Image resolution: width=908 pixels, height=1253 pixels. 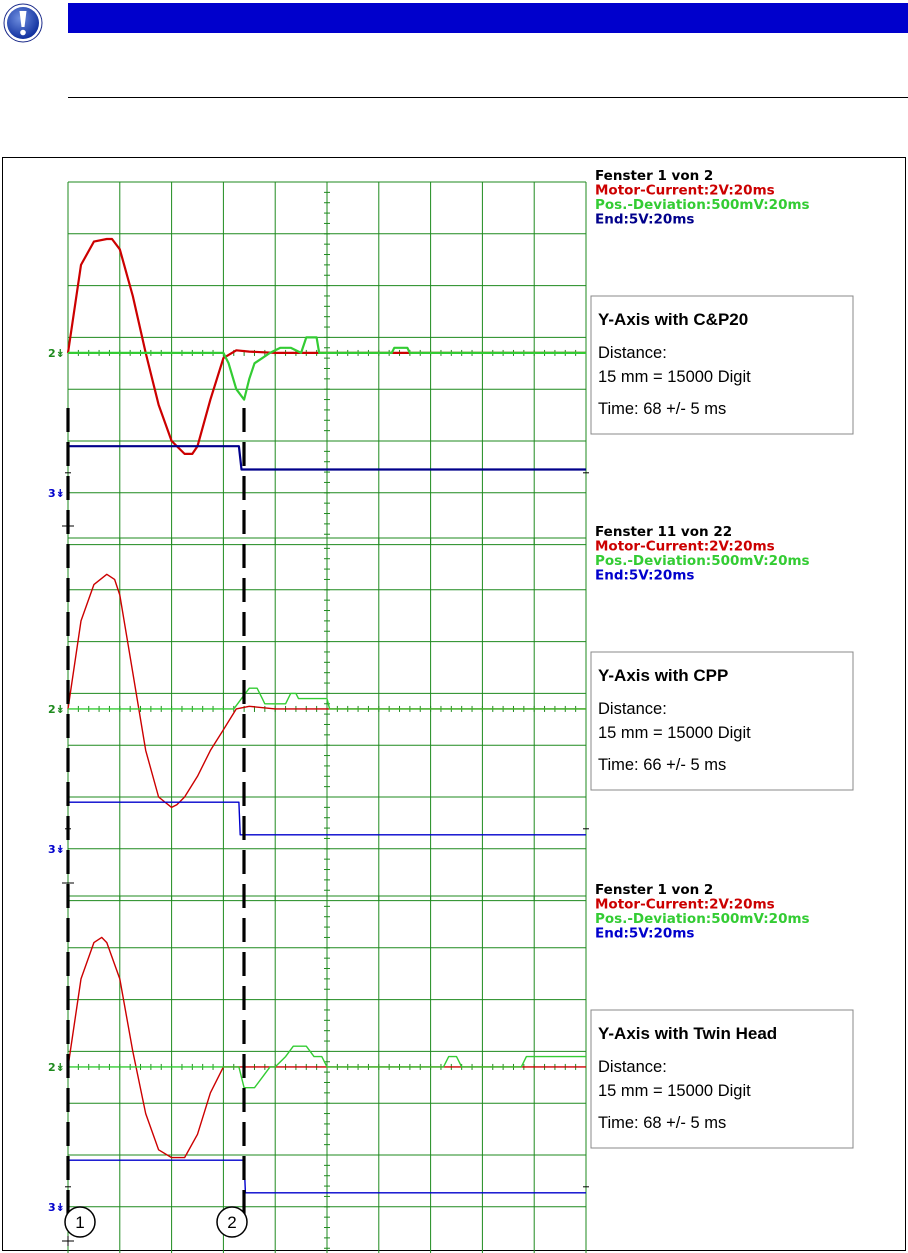 I want to click on info-title: Y-Axis with C&P20, so click(x=673, y=319).